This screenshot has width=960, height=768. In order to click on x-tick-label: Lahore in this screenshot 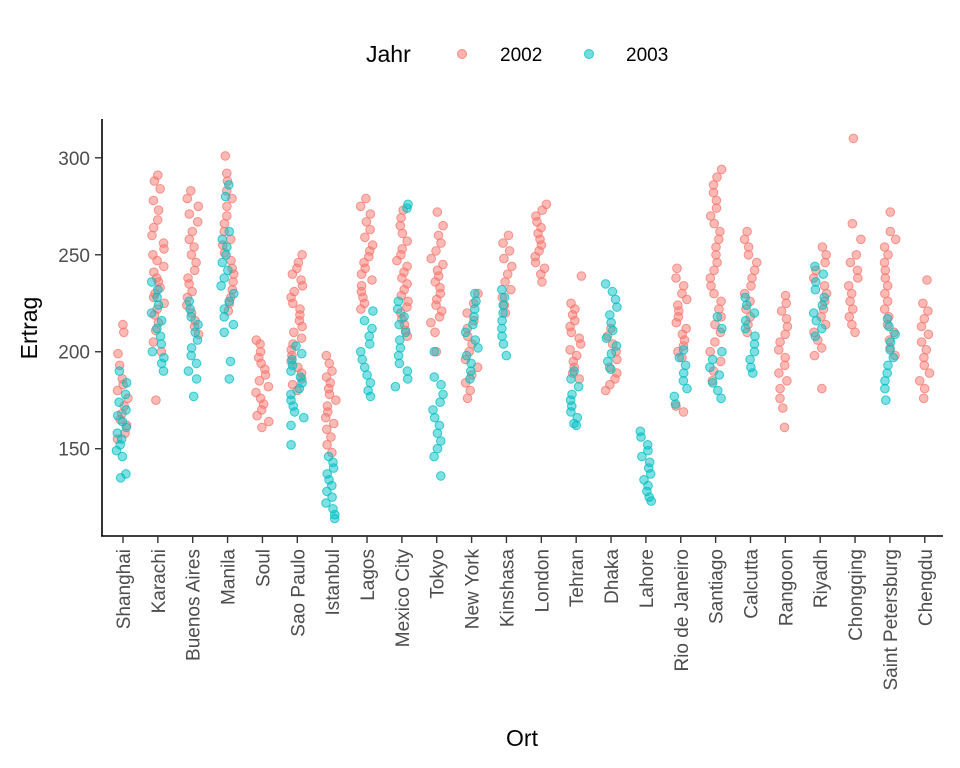, I will do `click(647, 578)`.